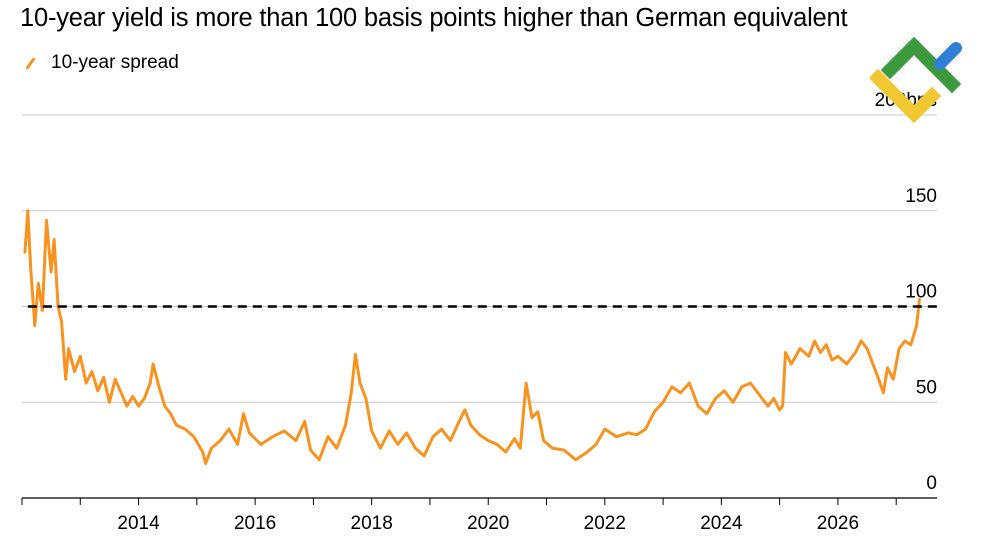 The image size is (1000, 545). What do you see at coordinates (926, 387) in the screenshot?
I see `y-tick-label-50: 50` at bounding box center [926, 387].